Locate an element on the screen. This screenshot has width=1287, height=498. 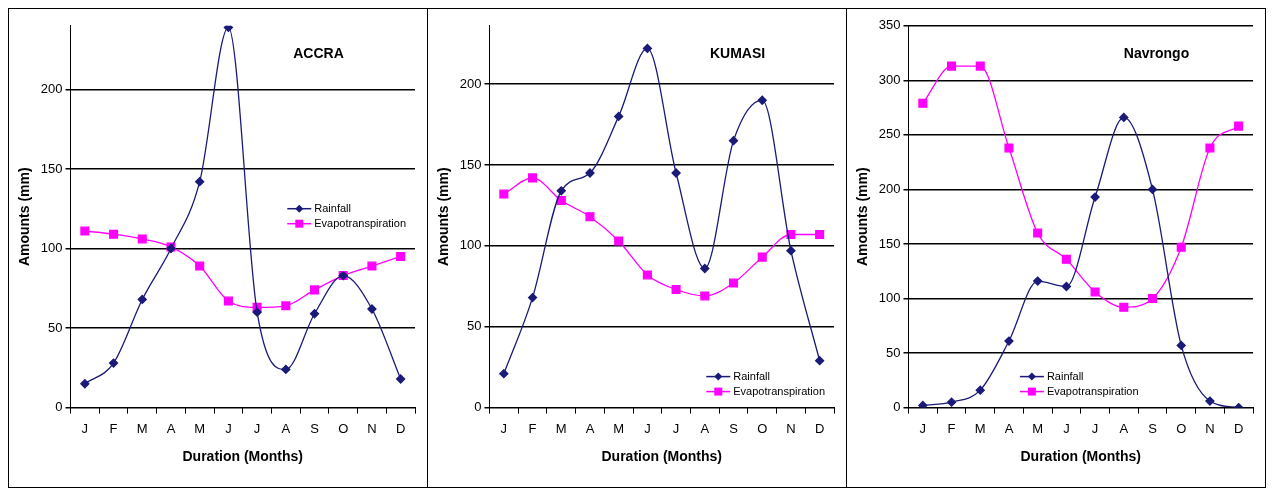
y-tick-label: 250 is located at coordinates (889, 134).